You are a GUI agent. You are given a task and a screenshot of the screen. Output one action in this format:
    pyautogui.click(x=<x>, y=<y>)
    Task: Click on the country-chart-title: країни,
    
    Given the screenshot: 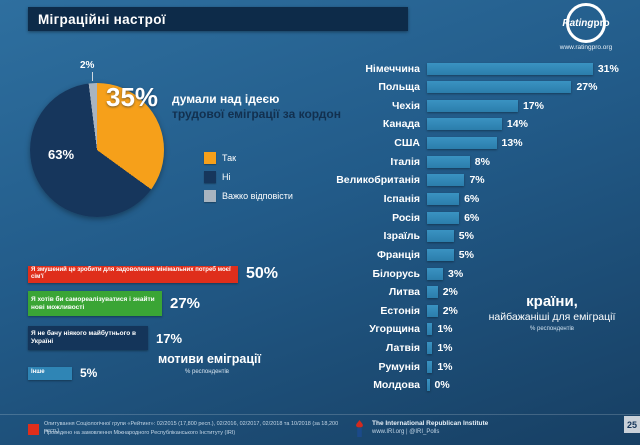 What is the action you would take?
    pyautogui.click(x=552, y=301)
    